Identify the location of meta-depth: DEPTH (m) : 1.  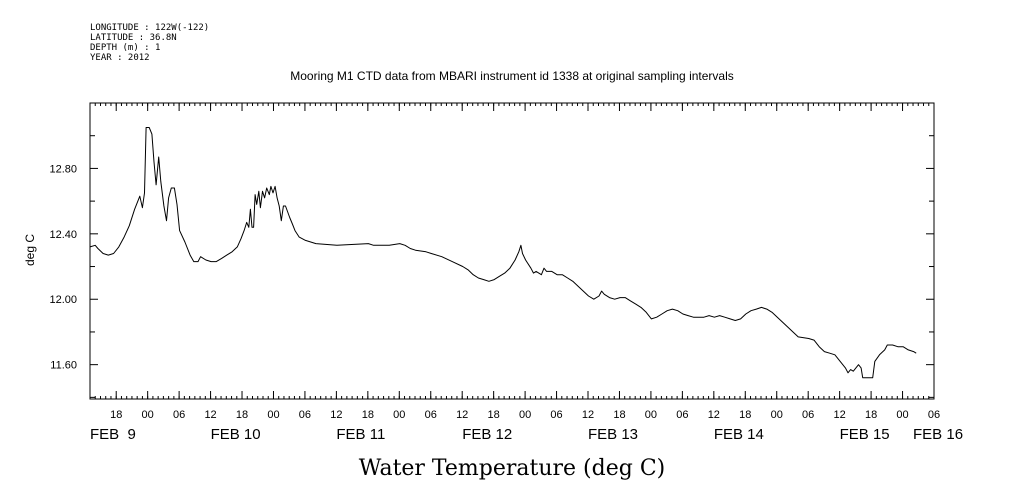
(125, 48).